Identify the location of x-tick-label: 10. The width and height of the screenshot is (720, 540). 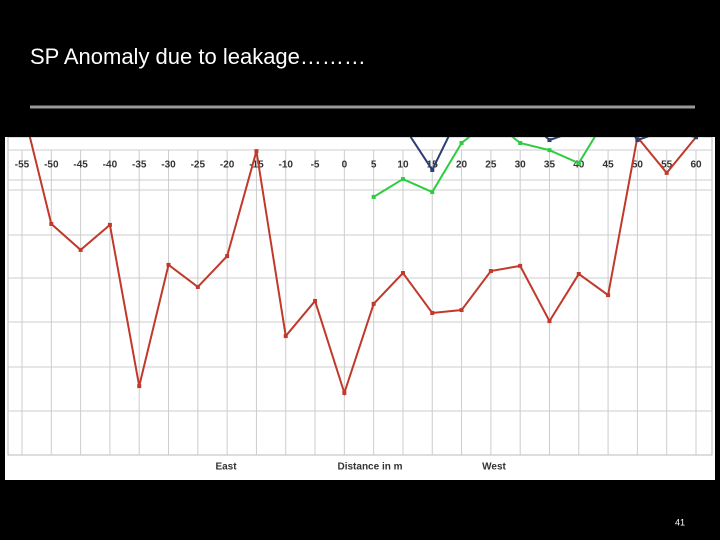
(403, 165).